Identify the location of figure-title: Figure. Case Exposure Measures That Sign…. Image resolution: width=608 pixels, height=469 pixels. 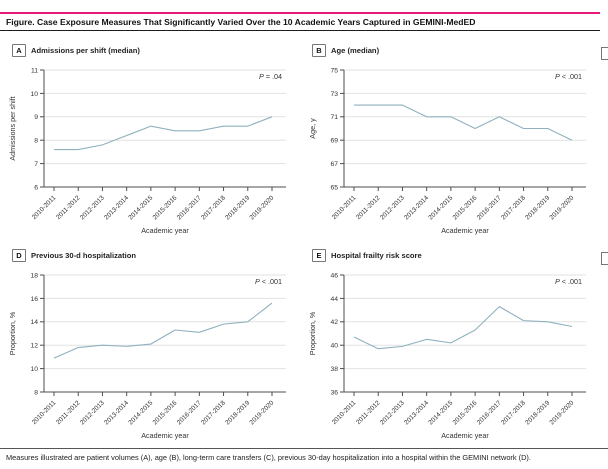
(241, 22).